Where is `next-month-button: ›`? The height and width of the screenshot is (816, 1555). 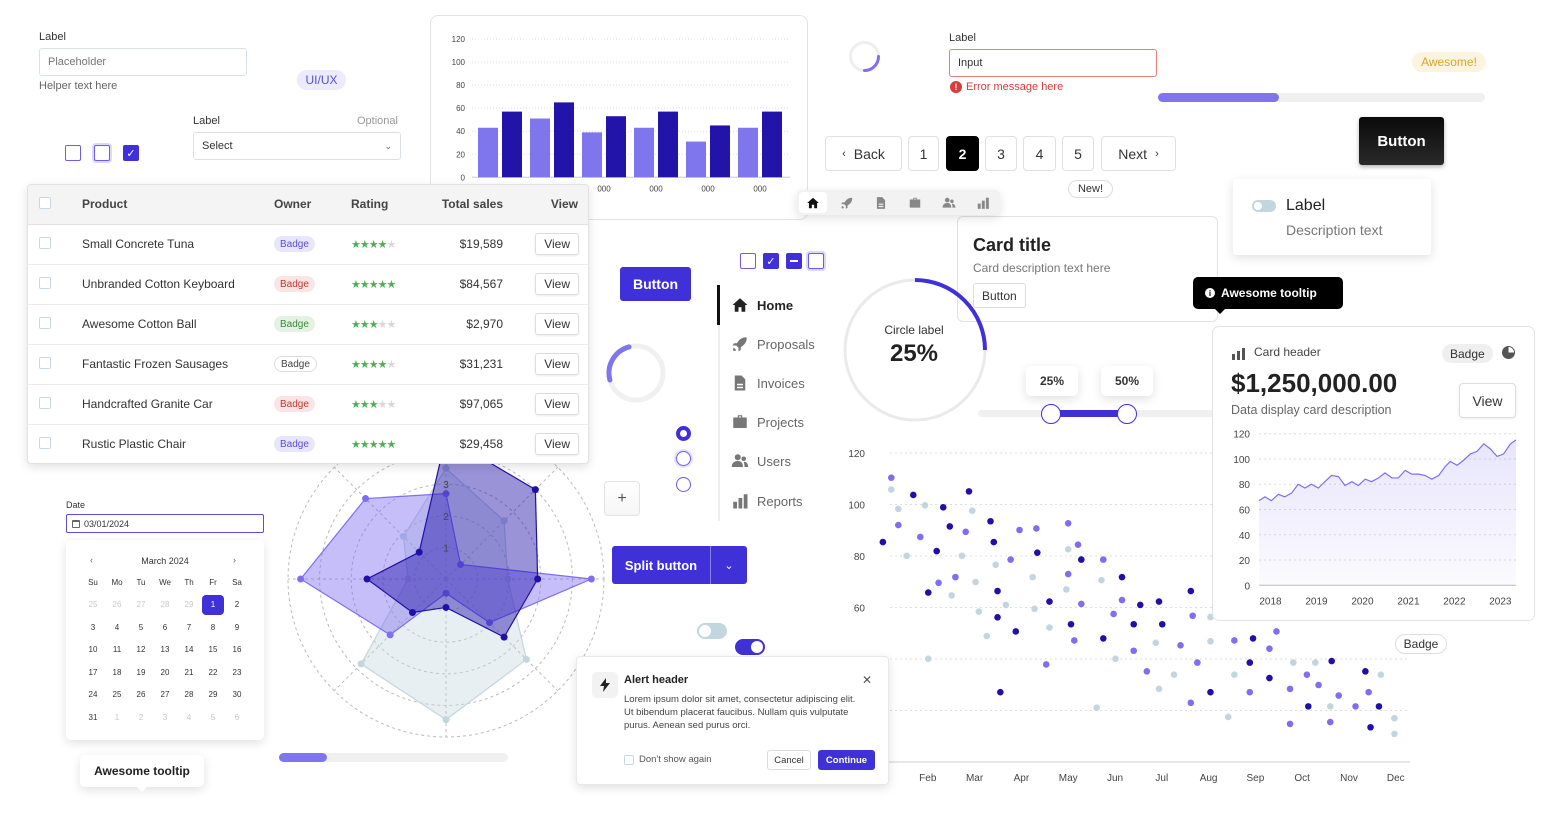 next-month-button: › is located at coordinates (234, 560).